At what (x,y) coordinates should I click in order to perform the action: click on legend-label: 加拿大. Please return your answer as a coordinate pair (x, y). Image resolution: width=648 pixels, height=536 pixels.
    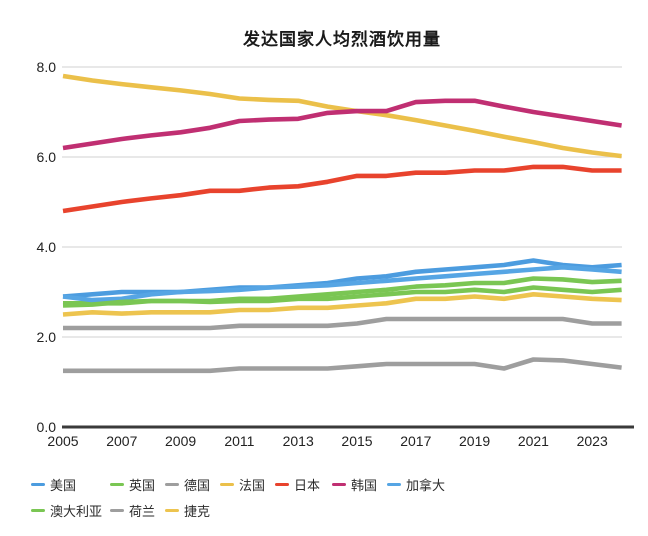
    Looking at the image, I should click on (426, 485).